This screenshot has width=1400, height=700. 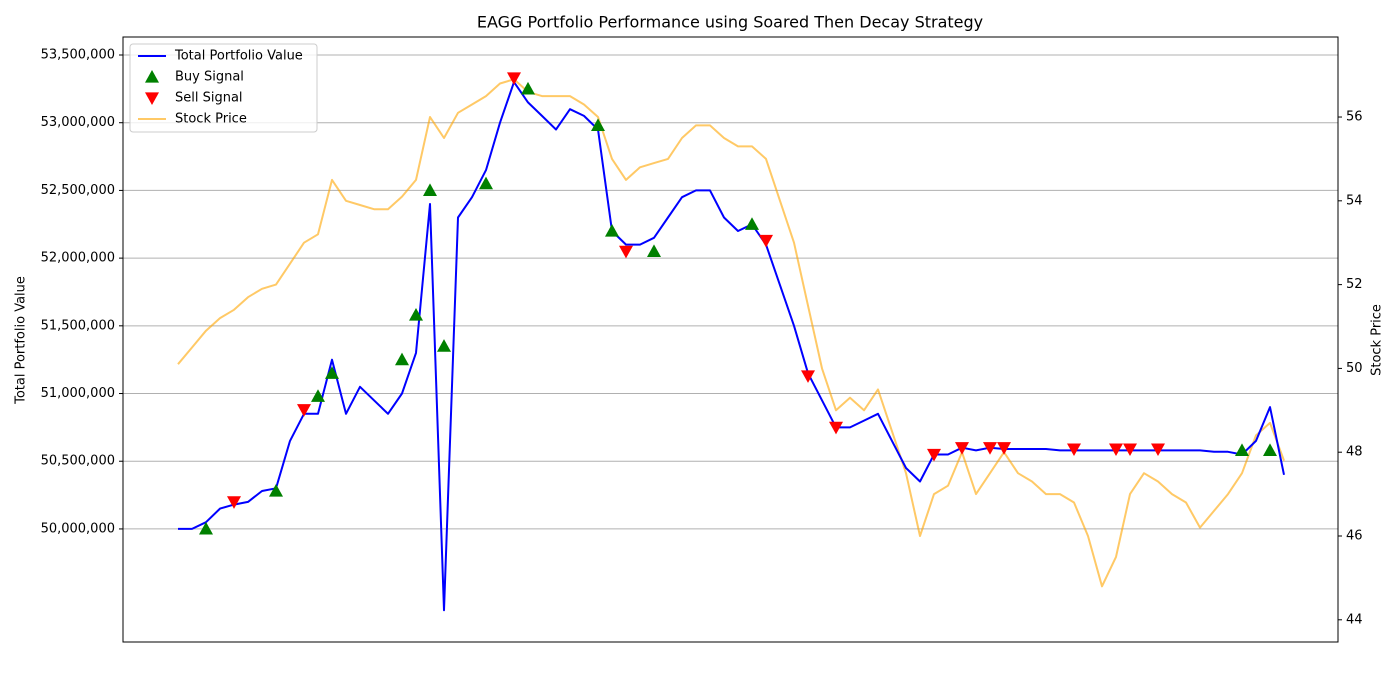 I want to click on y-axis-label: Total Portfolio Value, so click(x=21, y=340).